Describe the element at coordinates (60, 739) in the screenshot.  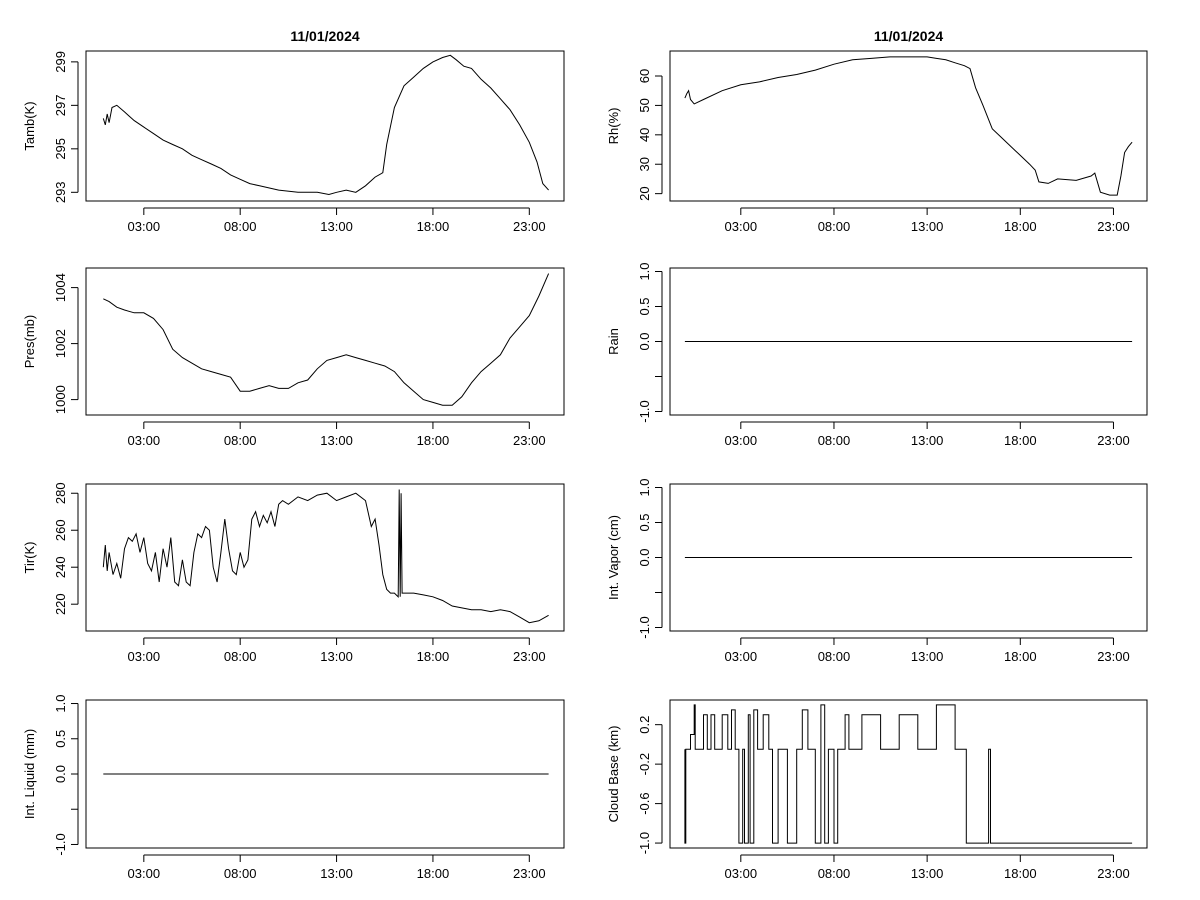
I see `int-liquid-mm-y-tick-label: 0.5` at that location.